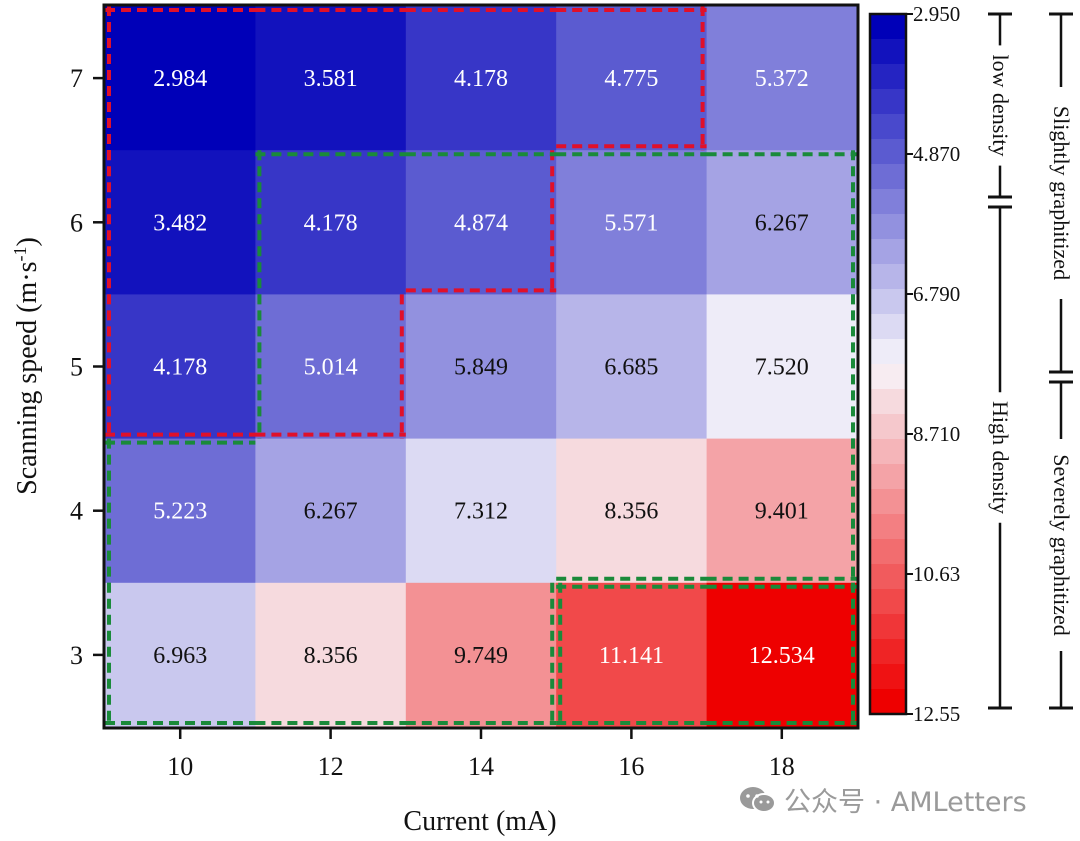 The image size is (1080, 841). What do you see at coordinates (758, 800) in the screenshot?
I see `wechat-icon` at bounding box center [758, 800].